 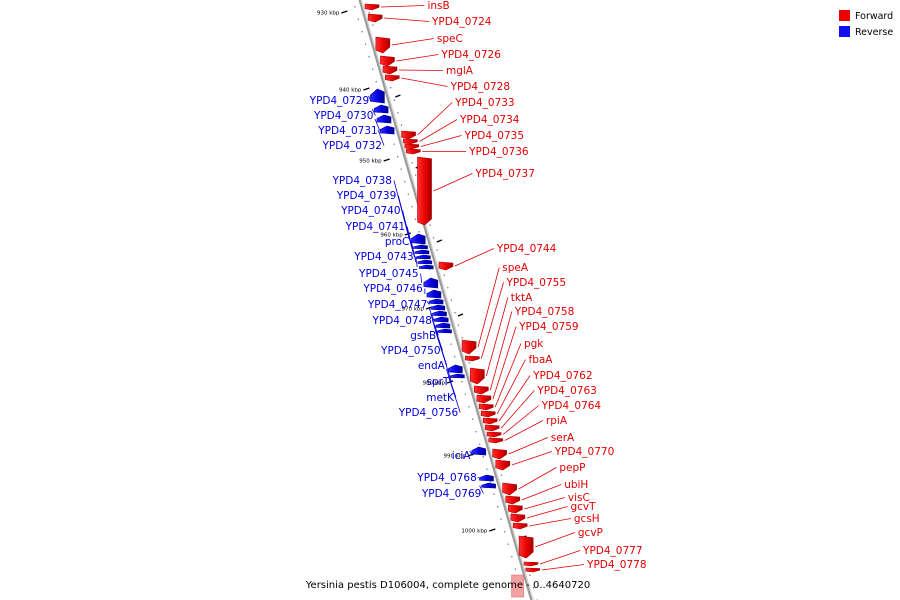 What do you see at coordinates (587, 519) in the screenshot?
I see `gene-label-gcsH: gcsH` at bounding box center [587, 519].